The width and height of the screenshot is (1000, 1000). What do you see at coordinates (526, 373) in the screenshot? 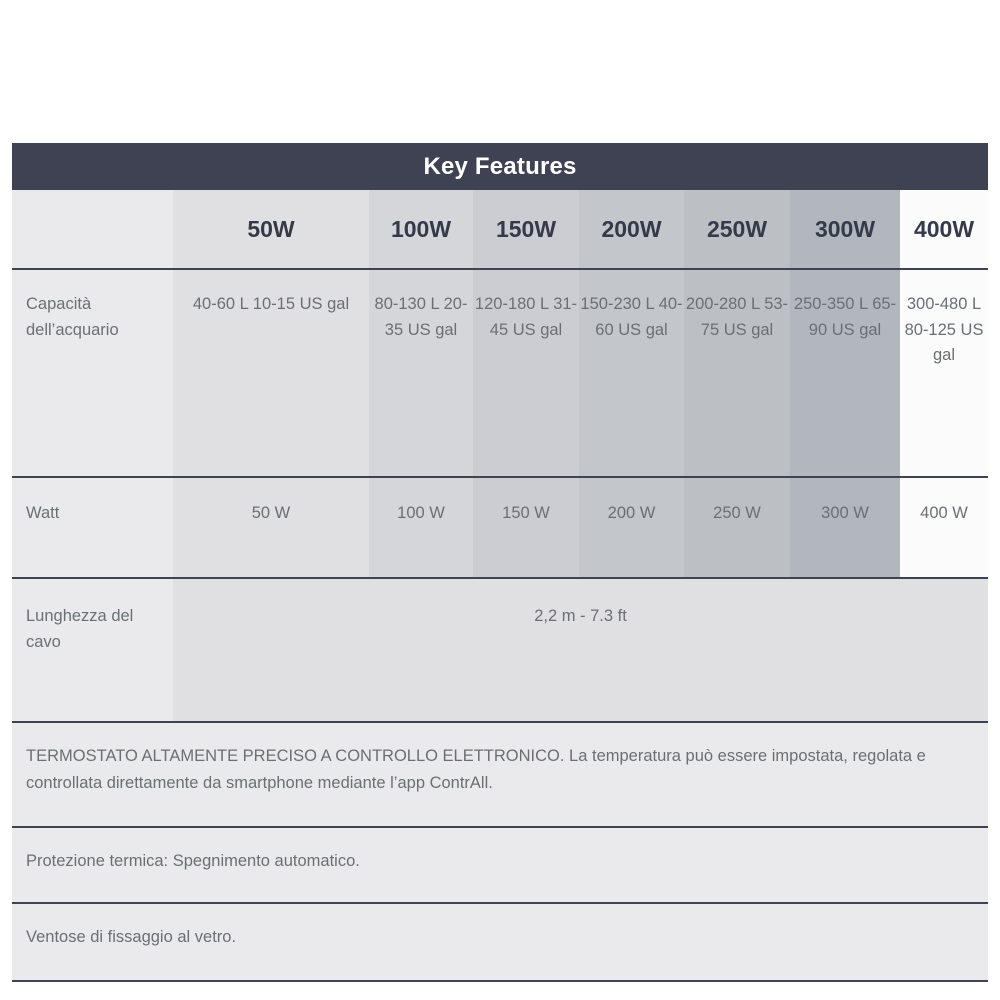
I see `capacity-150w: 120-180 L 31-45 US gal` at bounding box center [526, 373].